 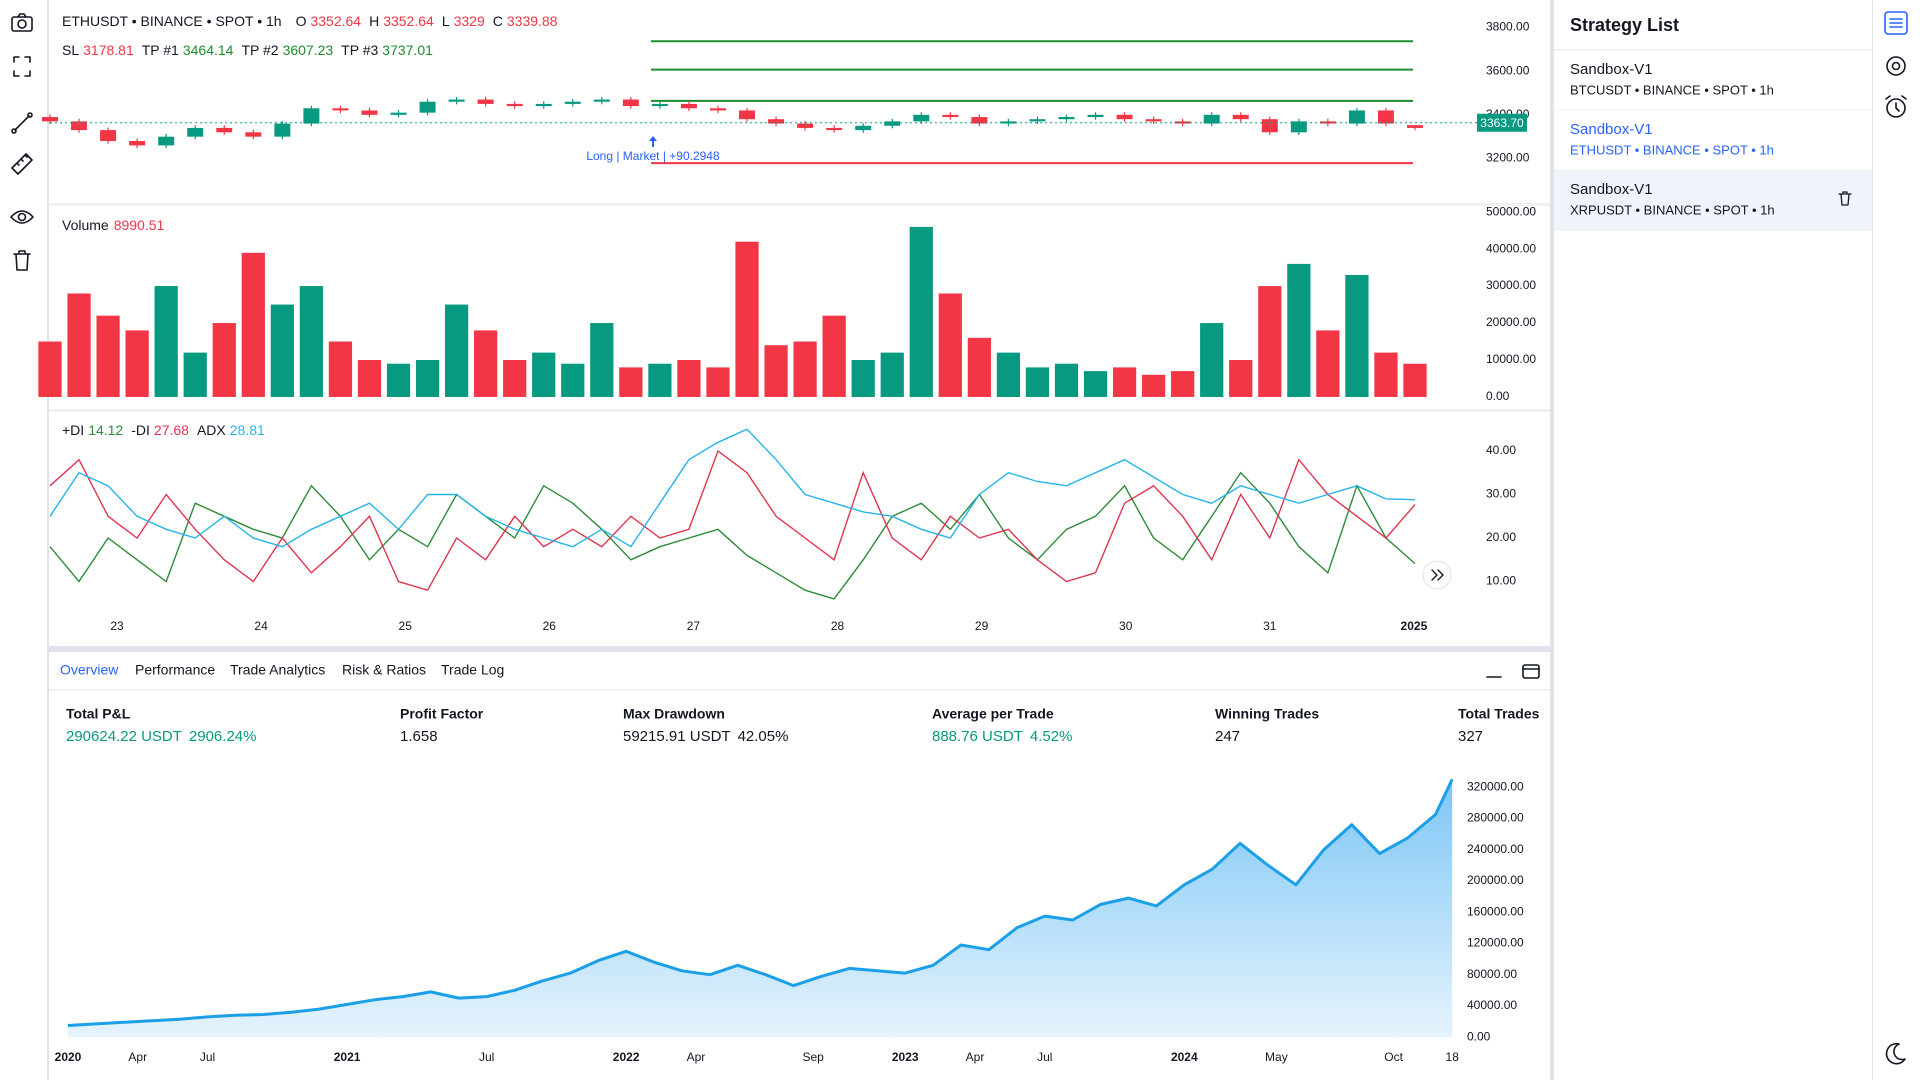 What do you see at coordinates (247, 430) in the screenshot?
I see `legend-value: 28.81` at bounding box center [247, 430].